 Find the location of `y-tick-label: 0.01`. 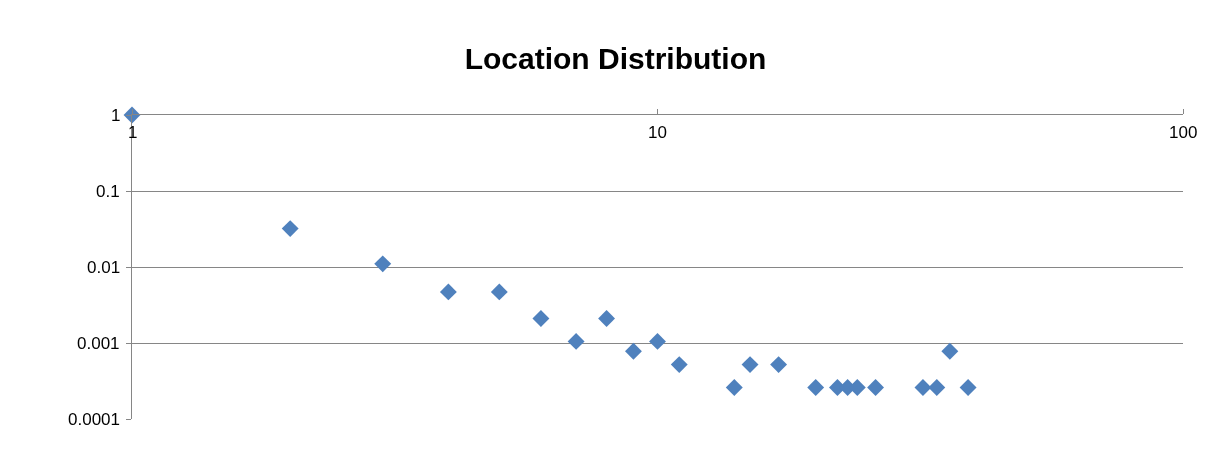

y-tick-label: 0.01 is located at coordinates (104, 267).